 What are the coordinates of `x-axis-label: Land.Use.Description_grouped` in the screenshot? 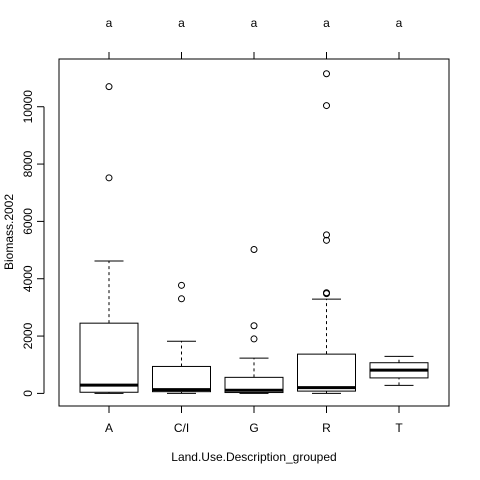 It's located at (253, 457).